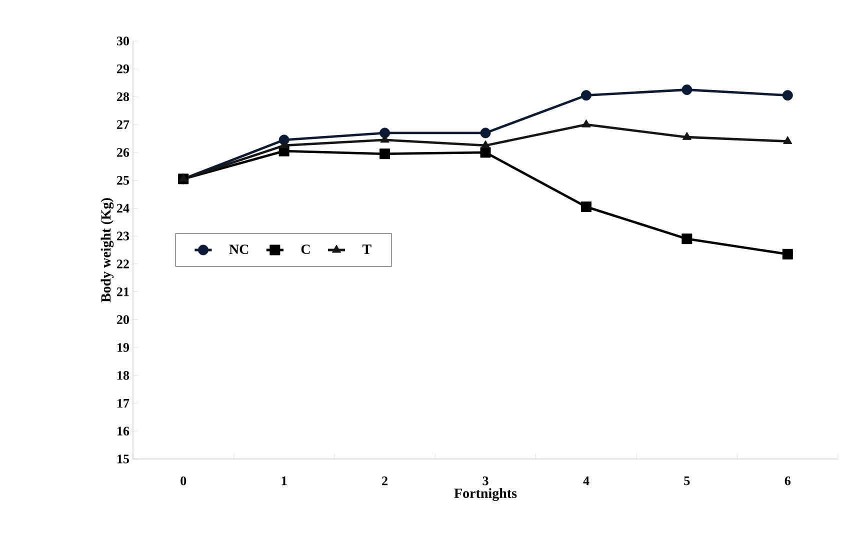 Image resolution: width=852 pixels, height=559 pixels. I want to click on y-axis-title: Body weight (Kg), so click(107, 250).